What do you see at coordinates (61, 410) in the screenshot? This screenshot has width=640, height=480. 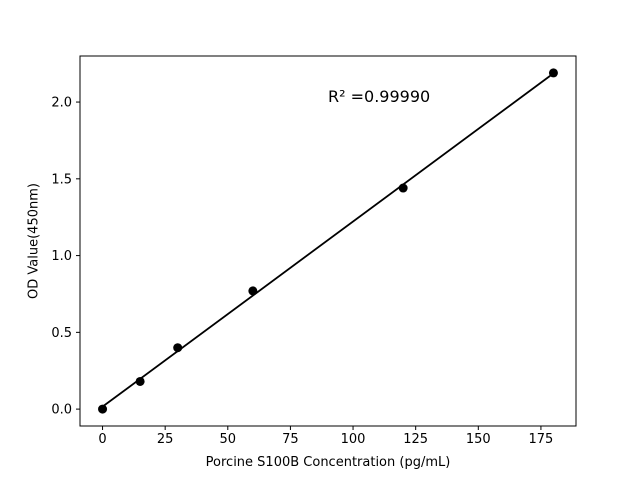 I see `y-tick-label: 0.0` at bounding box center [61, 410].